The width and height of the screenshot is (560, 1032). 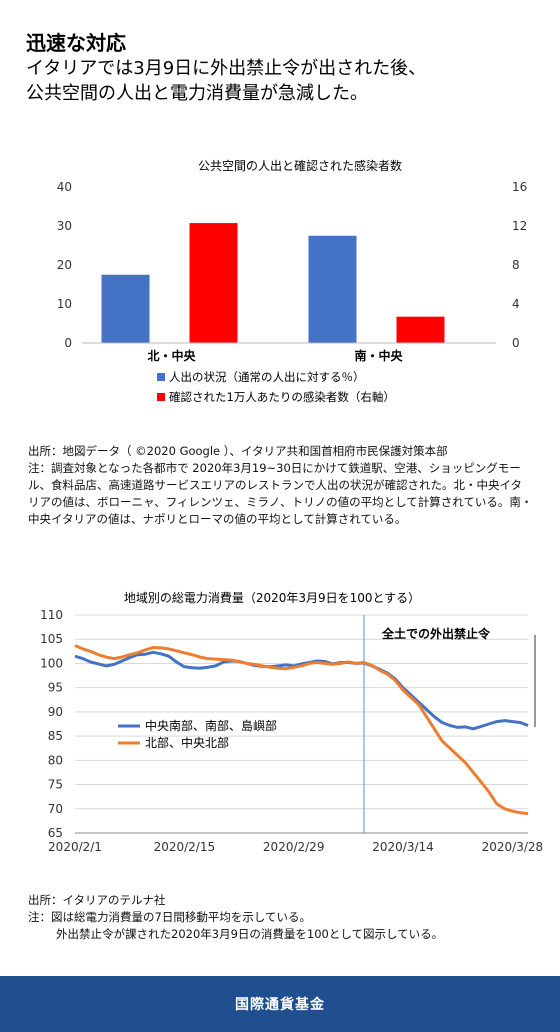 What do you see at coordinates (51, 615) in the screenshot?
I see `line-y-tick-label: 110` at bounding box center [51, 615].